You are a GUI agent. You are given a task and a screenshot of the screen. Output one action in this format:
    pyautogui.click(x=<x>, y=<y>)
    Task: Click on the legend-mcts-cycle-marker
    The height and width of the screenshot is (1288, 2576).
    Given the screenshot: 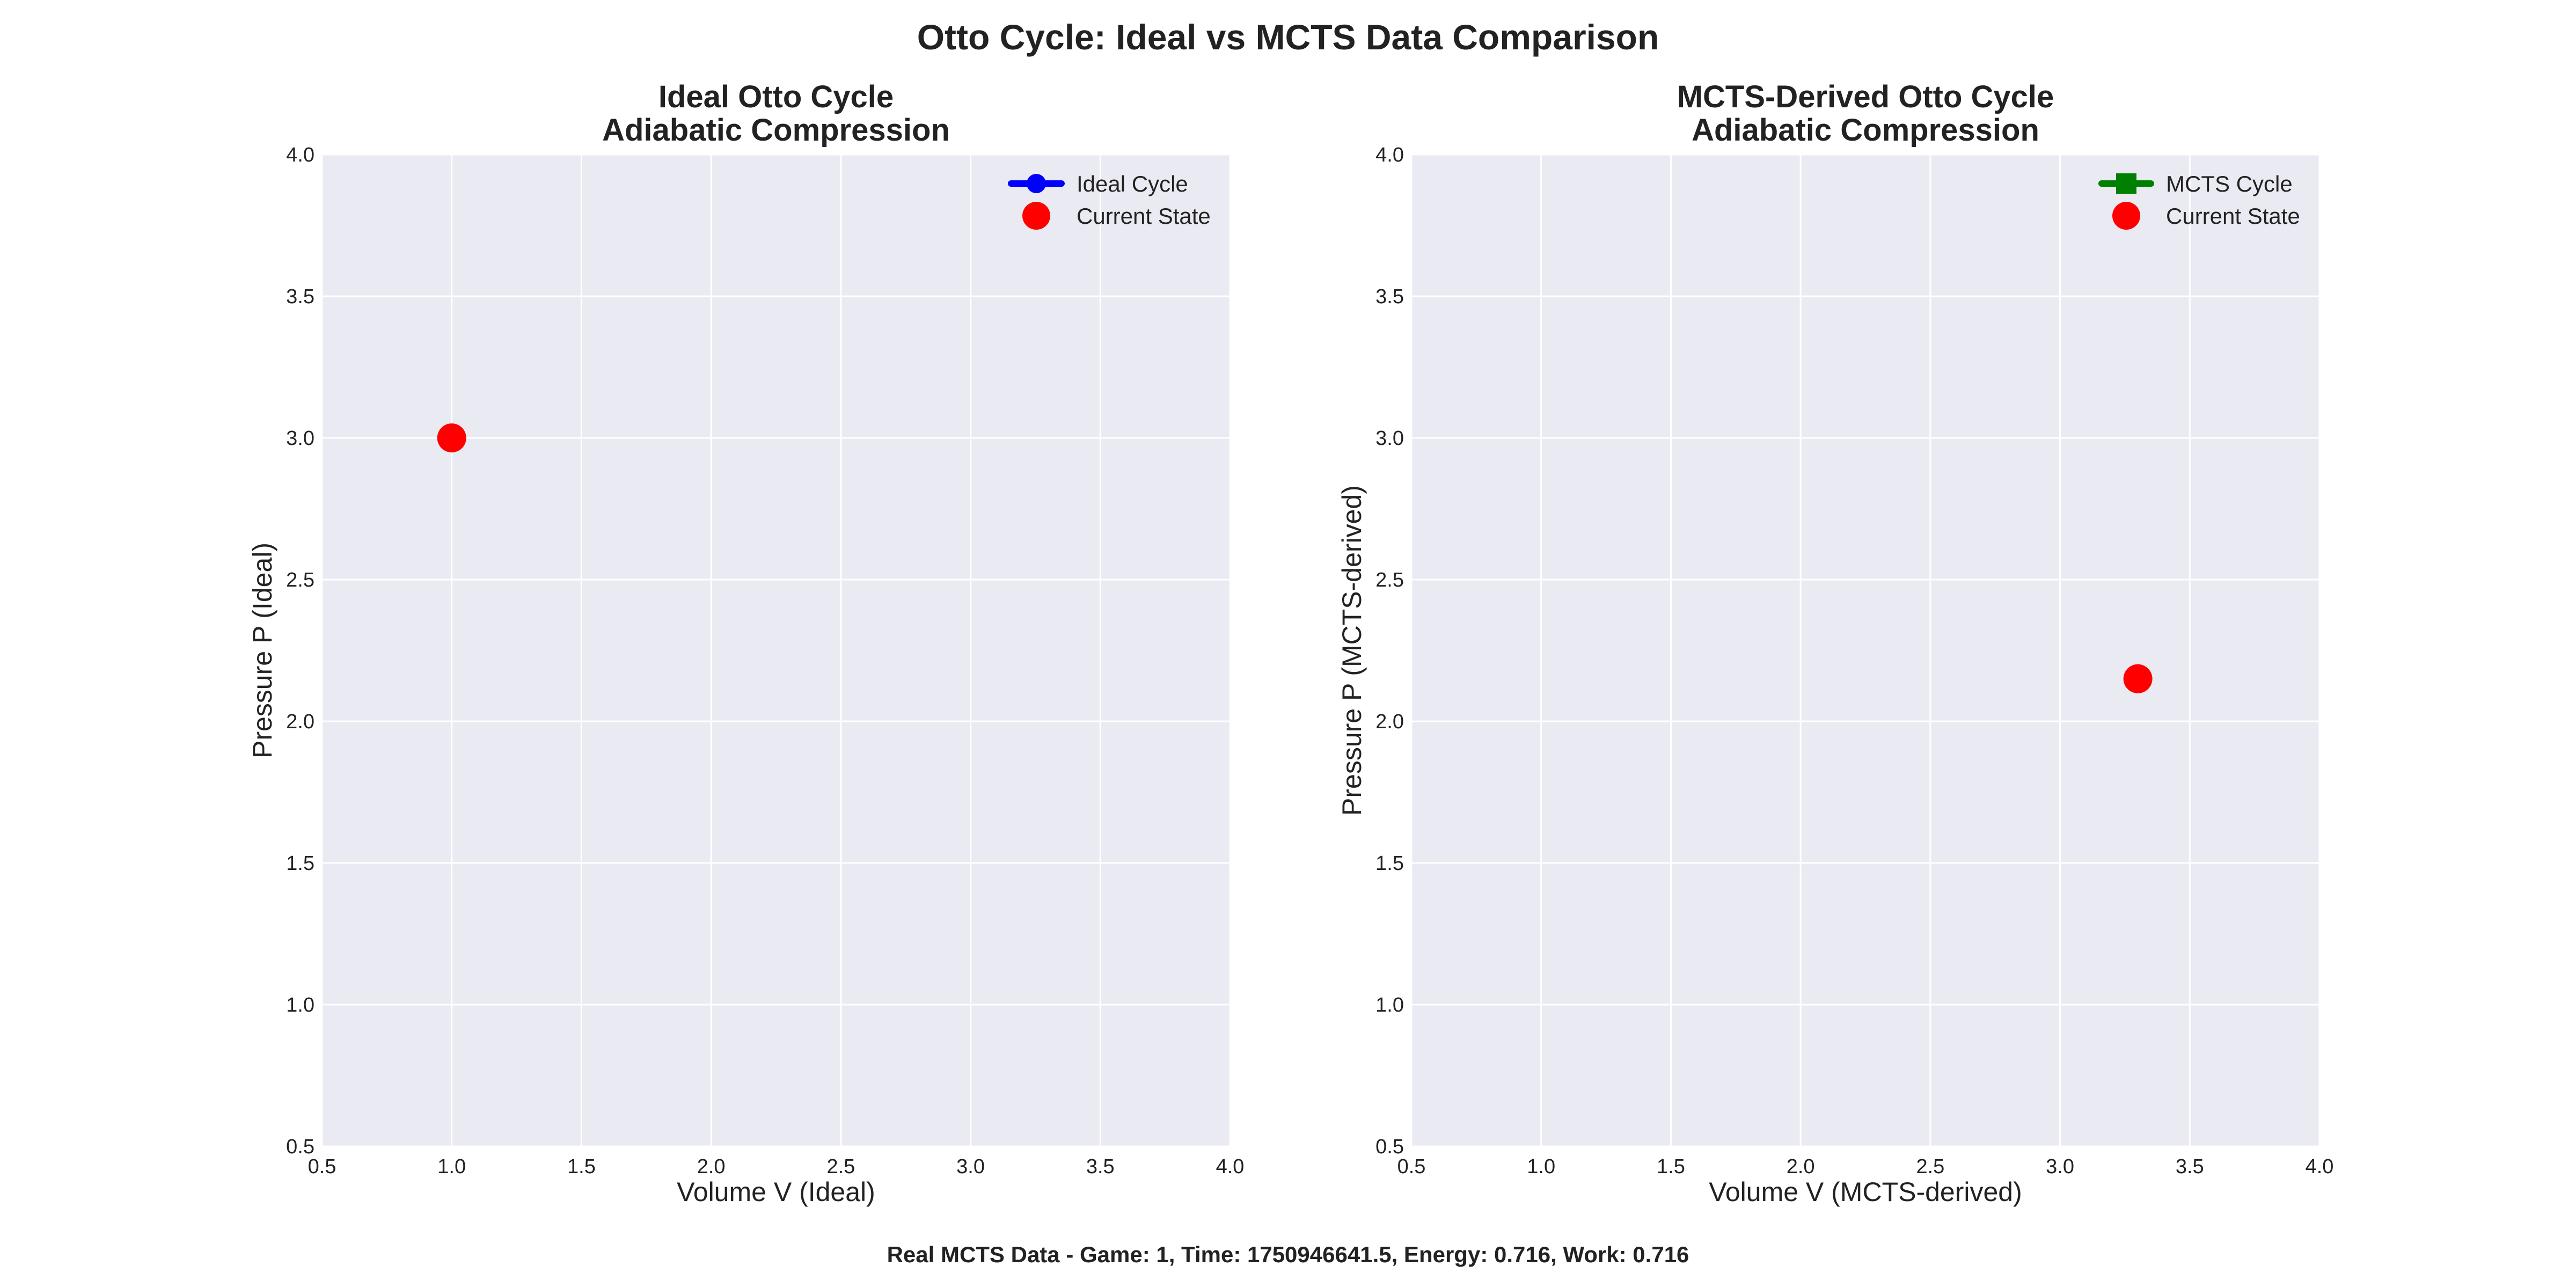 What is the action you would take?
    pyautogui.click(x=2126, y=183)
    